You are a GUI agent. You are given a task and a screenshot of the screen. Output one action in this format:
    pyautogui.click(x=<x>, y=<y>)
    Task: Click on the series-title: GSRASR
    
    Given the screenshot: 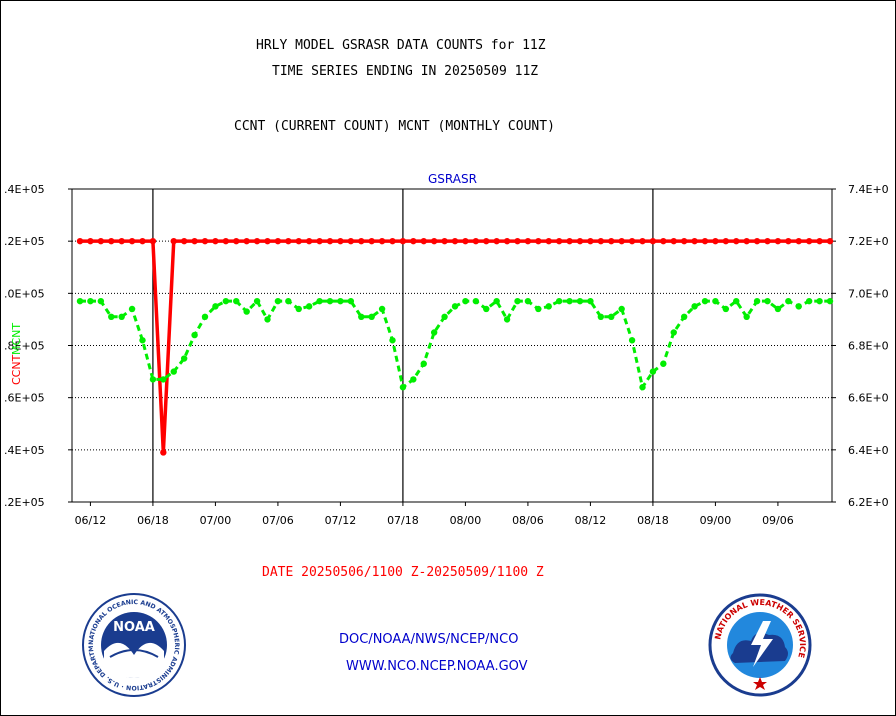 What is the action you would take?
    pyautogui.click(x=452, y=179)
    